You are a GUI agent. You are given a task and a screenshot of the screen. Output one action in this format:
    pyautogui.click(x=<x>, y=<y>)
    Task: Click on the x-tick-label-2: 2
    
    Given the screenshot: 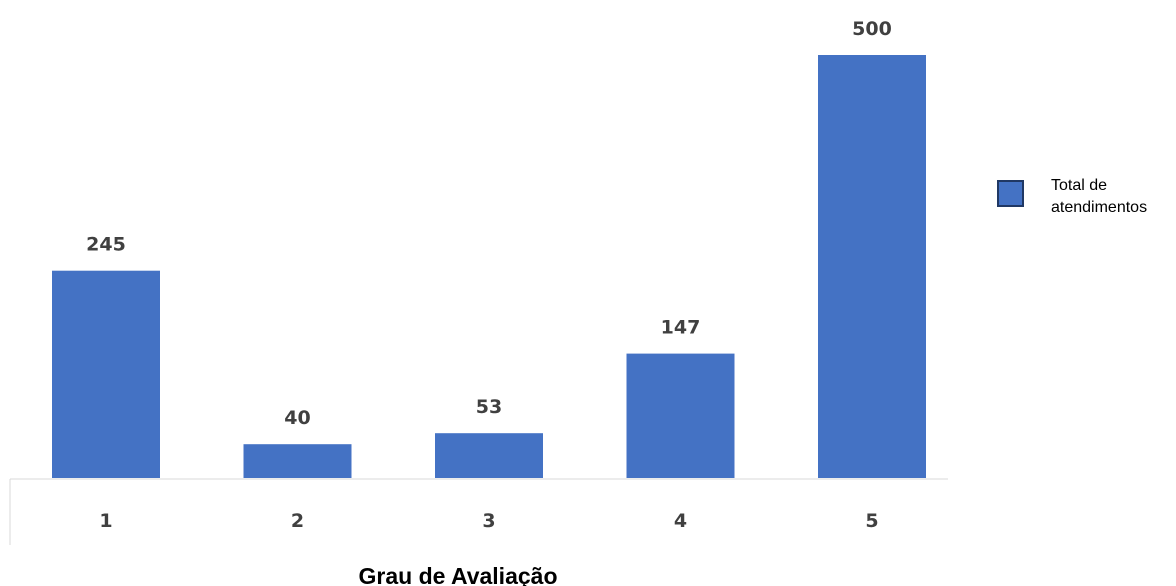 What is the action you would take?
    pyautogui.click(x=297, y=521)
    